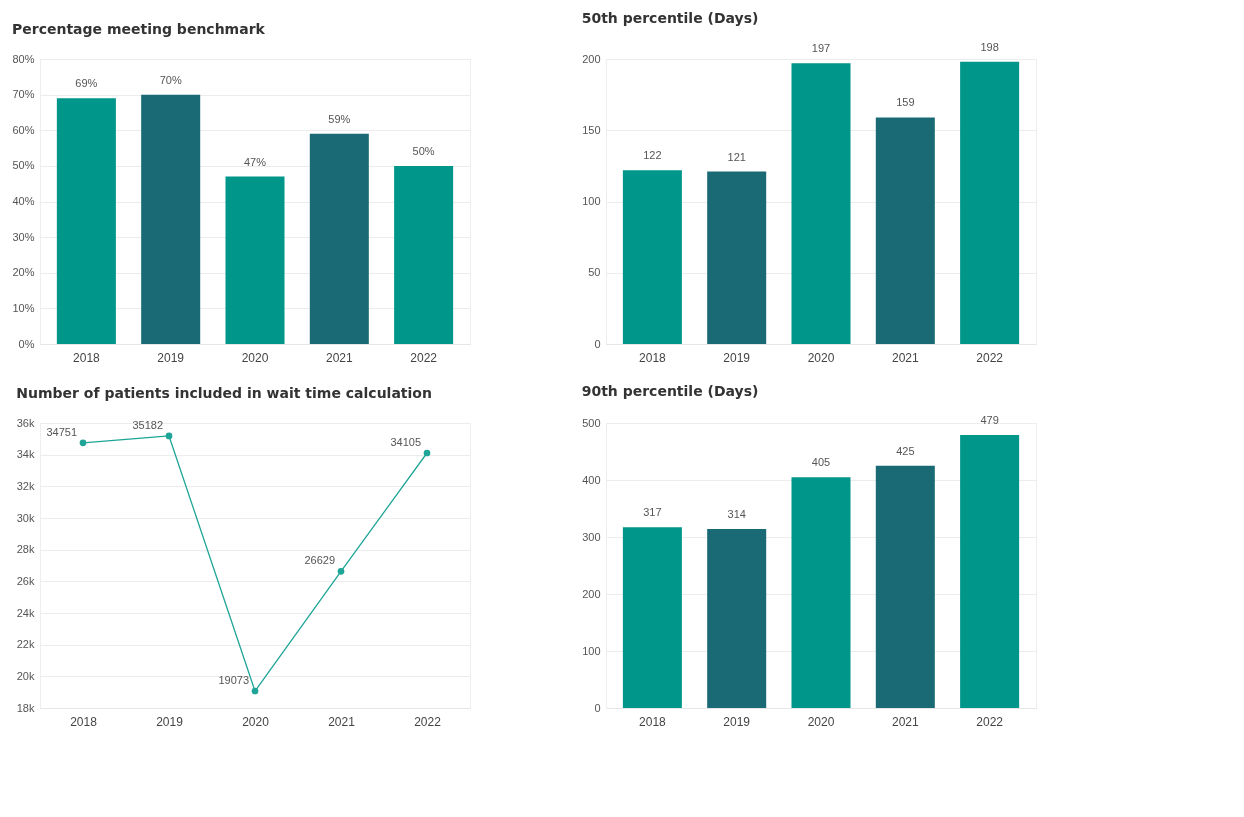  I want to click on data-label: 26629, so click(319, 560).